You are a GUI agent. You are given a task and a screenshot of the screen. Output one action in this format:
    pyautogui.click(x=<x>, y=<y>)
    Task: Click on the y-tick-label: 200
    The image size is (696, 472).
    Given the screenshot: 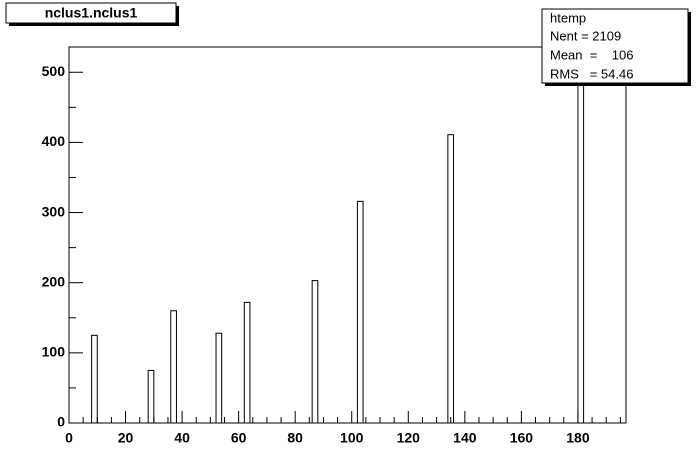 What is the action you would take?
    pyautogui.click(x=54, y=281)
    